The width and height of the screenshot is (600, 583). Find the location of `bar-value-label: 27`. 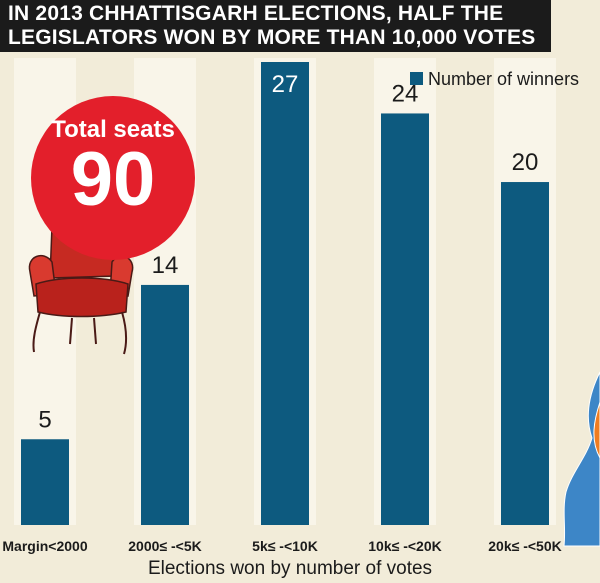

bar-value-label: 27 is located at coordinates (285, 84).